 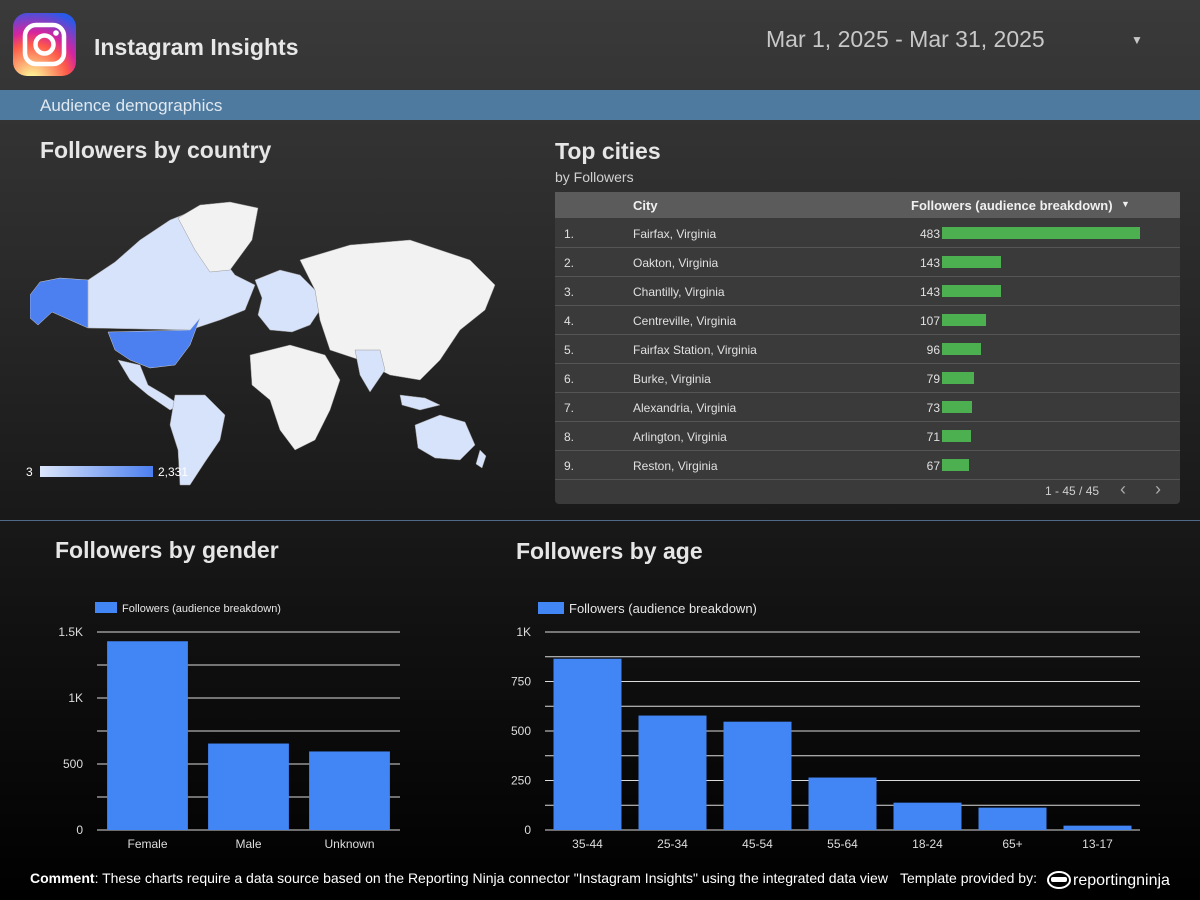 I want to click on table-row: 9. Reston, Virginia 67, so click(x=867, y=465).